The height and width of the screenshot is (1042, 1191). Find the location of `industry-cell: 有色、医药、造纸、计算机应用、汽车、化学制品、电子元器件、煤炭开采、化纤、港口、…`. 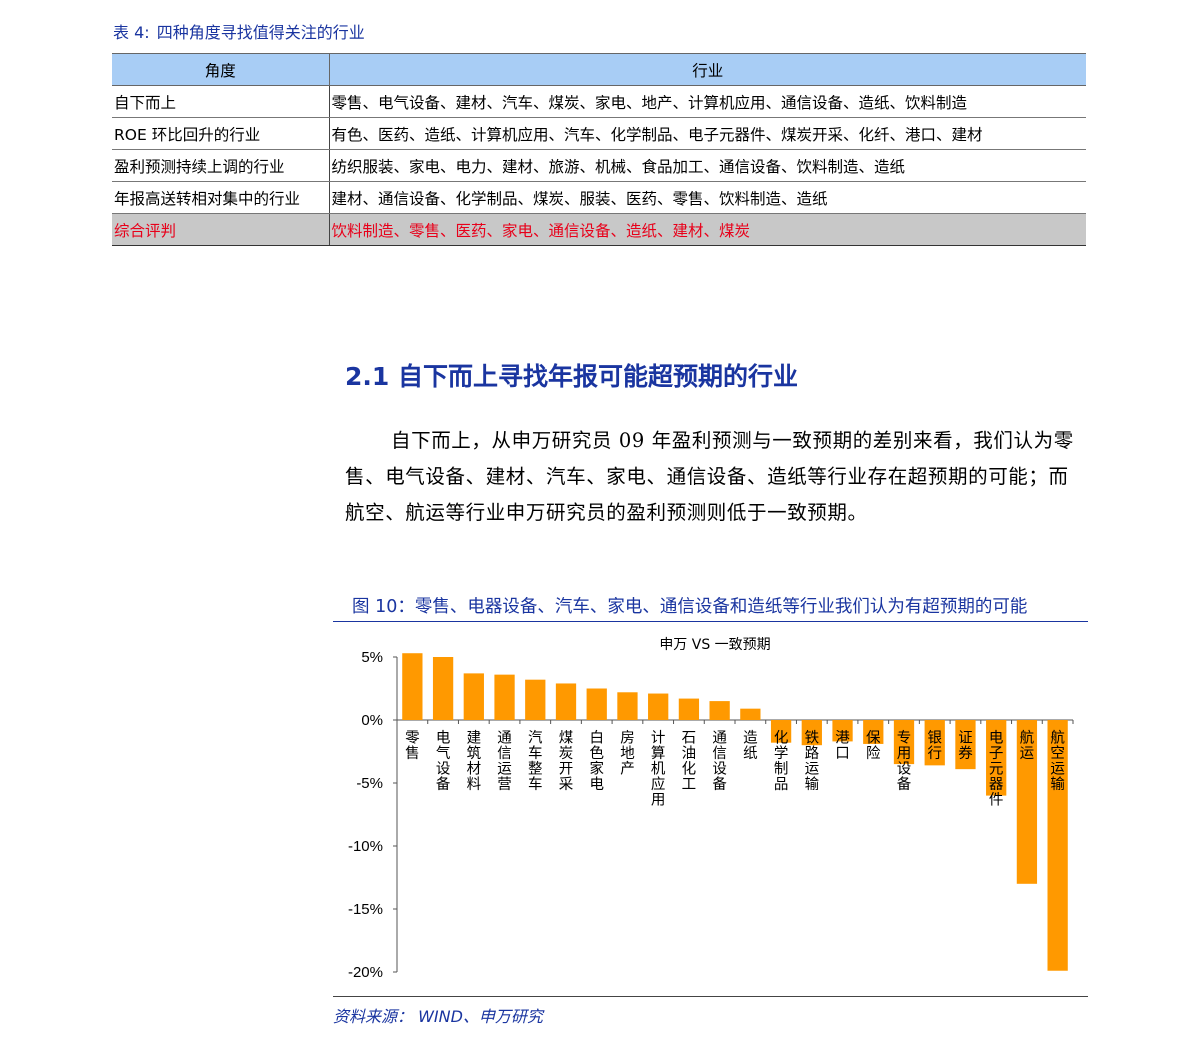

industry-cell: 有色、医药、造纸、计算机应用、汽车、化学制品、电子元器件、煤炭开采、化纤、港口、… is located at coordinates (707, 133).